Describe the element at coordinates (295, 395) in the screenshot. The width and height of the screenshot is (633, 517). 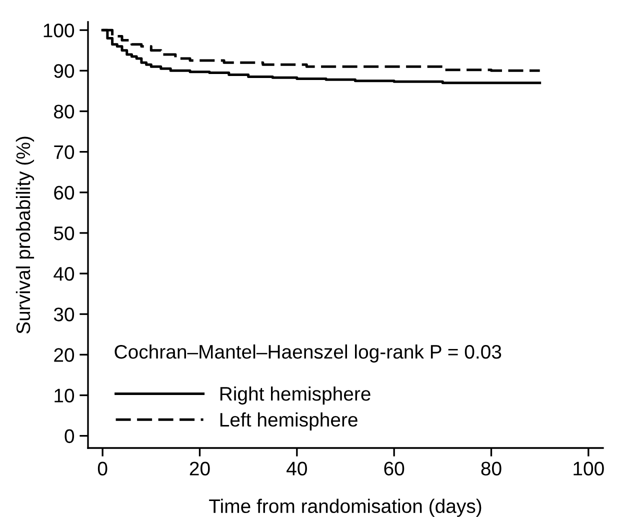
I see `legend-label: Right hemisphere` at that location.